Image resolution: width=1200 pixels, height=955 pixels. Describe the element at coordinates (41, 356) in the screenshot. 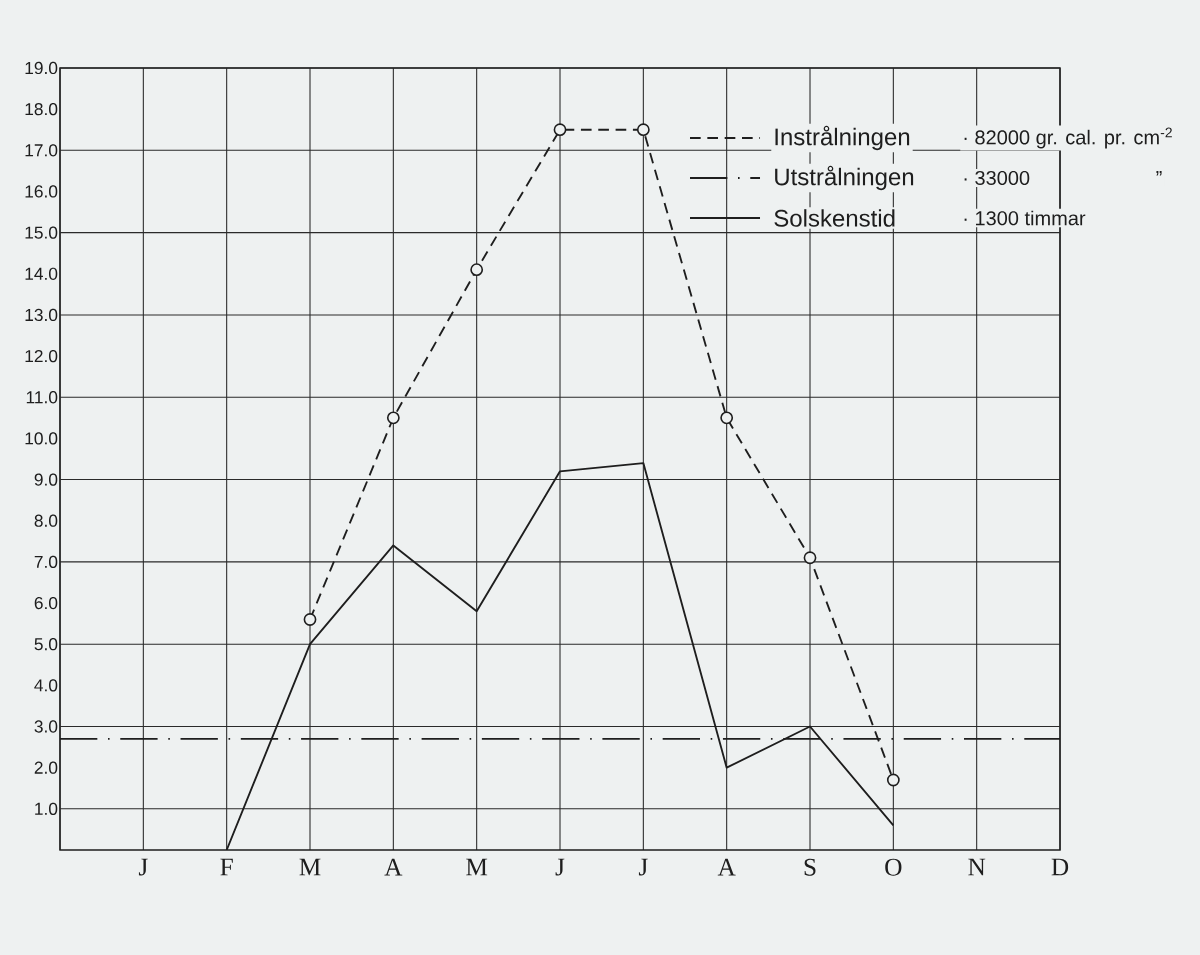

I see `y-tick-label: 12.0` at that location.